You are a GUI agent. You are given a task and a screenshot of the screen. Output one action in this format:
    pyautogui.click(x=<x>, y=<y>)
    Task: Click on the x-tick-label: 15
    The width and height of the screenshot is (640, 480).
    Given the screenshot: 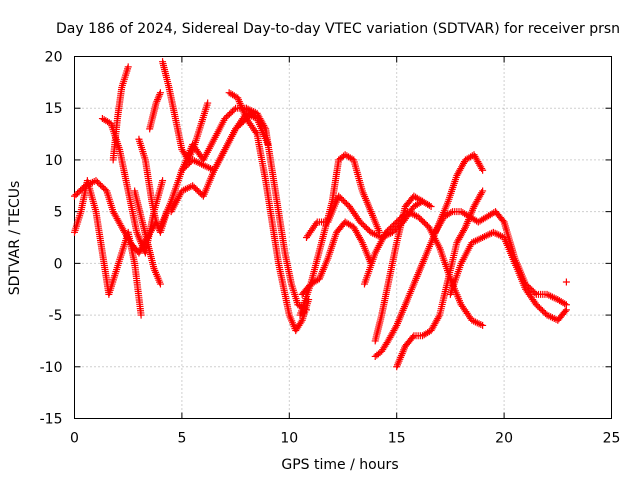 What is the action you would take?
    pyautogui.click(x=397, y=439)
    